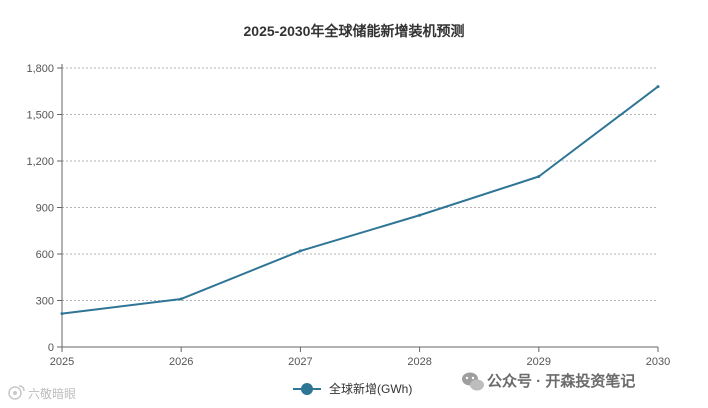 The image size is (708, 408). I want to click on wechat-icon, so click(473, 381).